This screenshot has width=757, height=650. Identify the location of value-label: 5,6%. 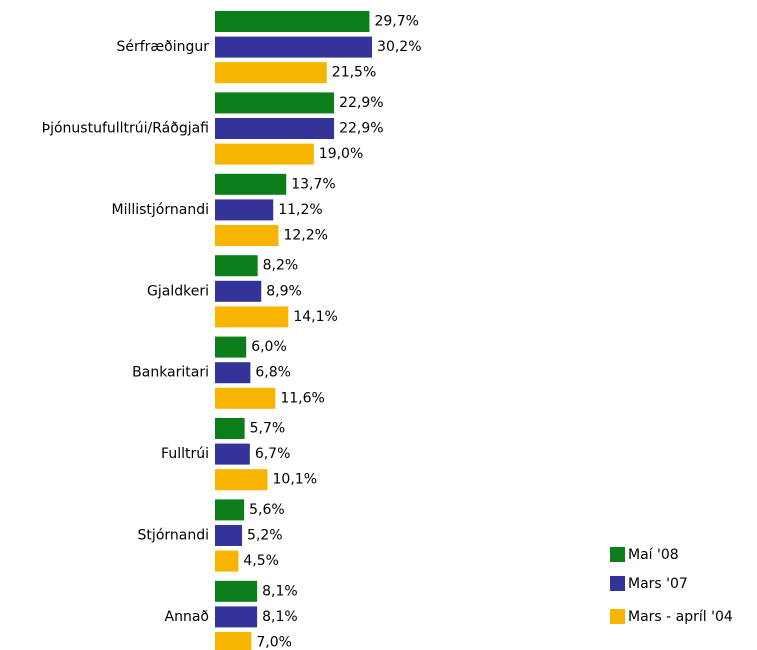
(267, 510).